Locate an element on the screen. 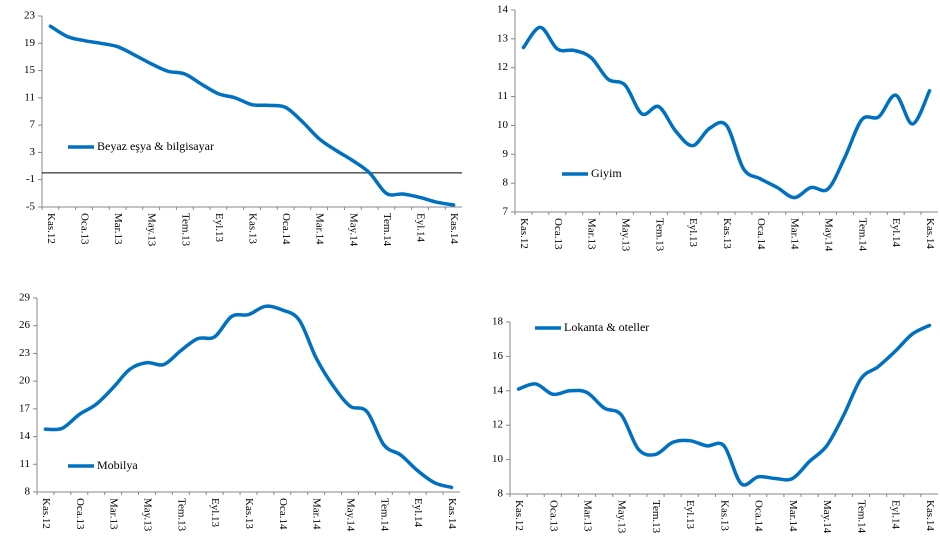 This screenshot has width=940, height=545. y-tick-label: 3 is located at coordinates (33, 152).